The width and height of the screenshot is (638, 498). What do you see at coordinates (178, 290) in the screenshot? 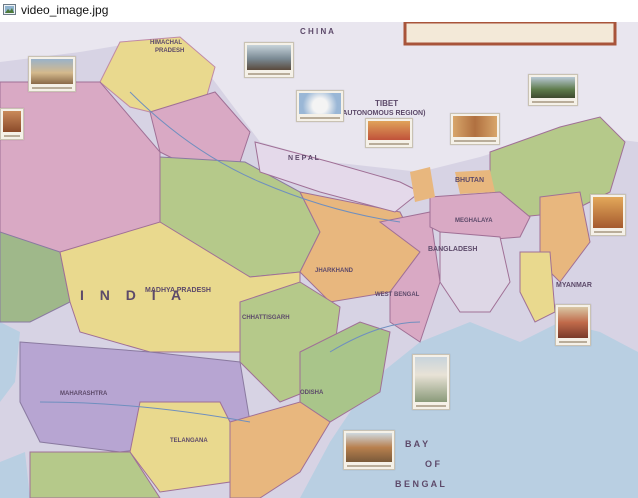
I see `label-madhya-pradesh: MADHYA PRADESH` at bounding box center [178, 290].